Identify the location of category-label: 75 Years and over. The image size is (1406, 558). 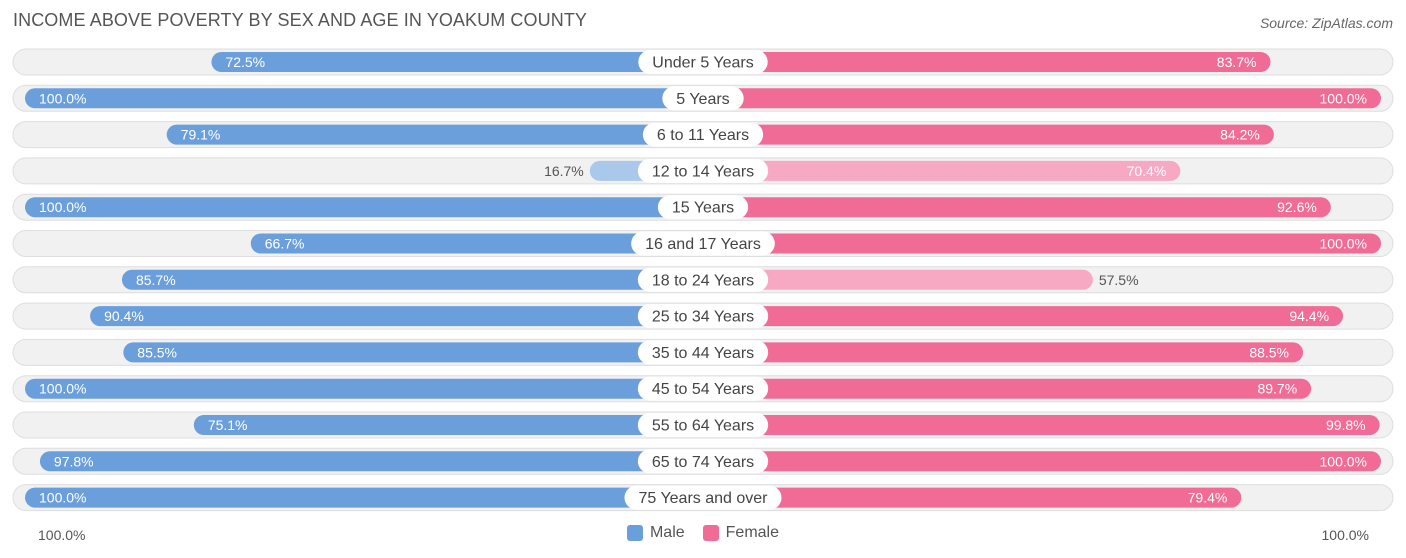
(704, 498).